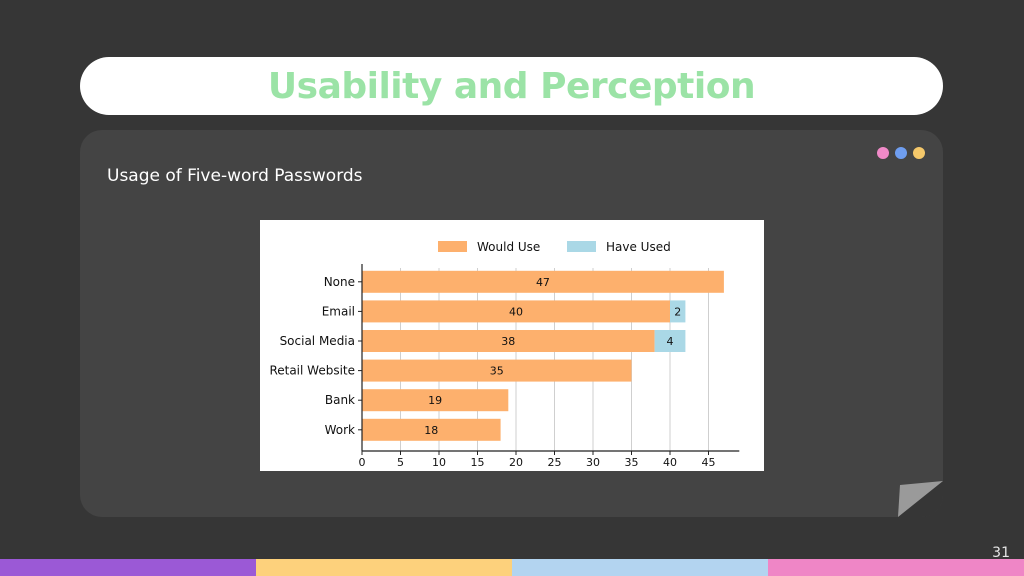 The height and width of the screenshot is (576, 1024). Describe the element at coordinates (508, 247) in the screenshot. I see `legend-label: Would Use` at that location.